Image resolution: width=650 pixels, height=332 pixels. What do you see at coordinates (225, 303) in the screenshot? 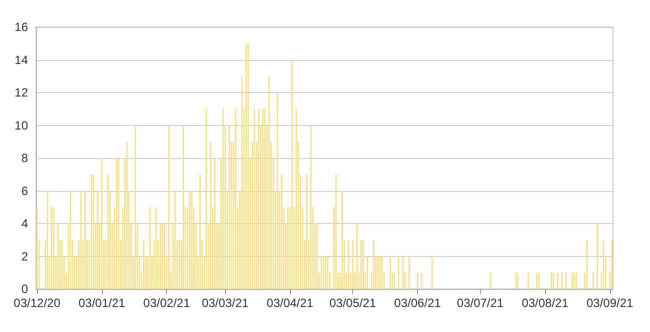
I see `x-tick-label: 03/03/21` at bounding box center [225, 303].